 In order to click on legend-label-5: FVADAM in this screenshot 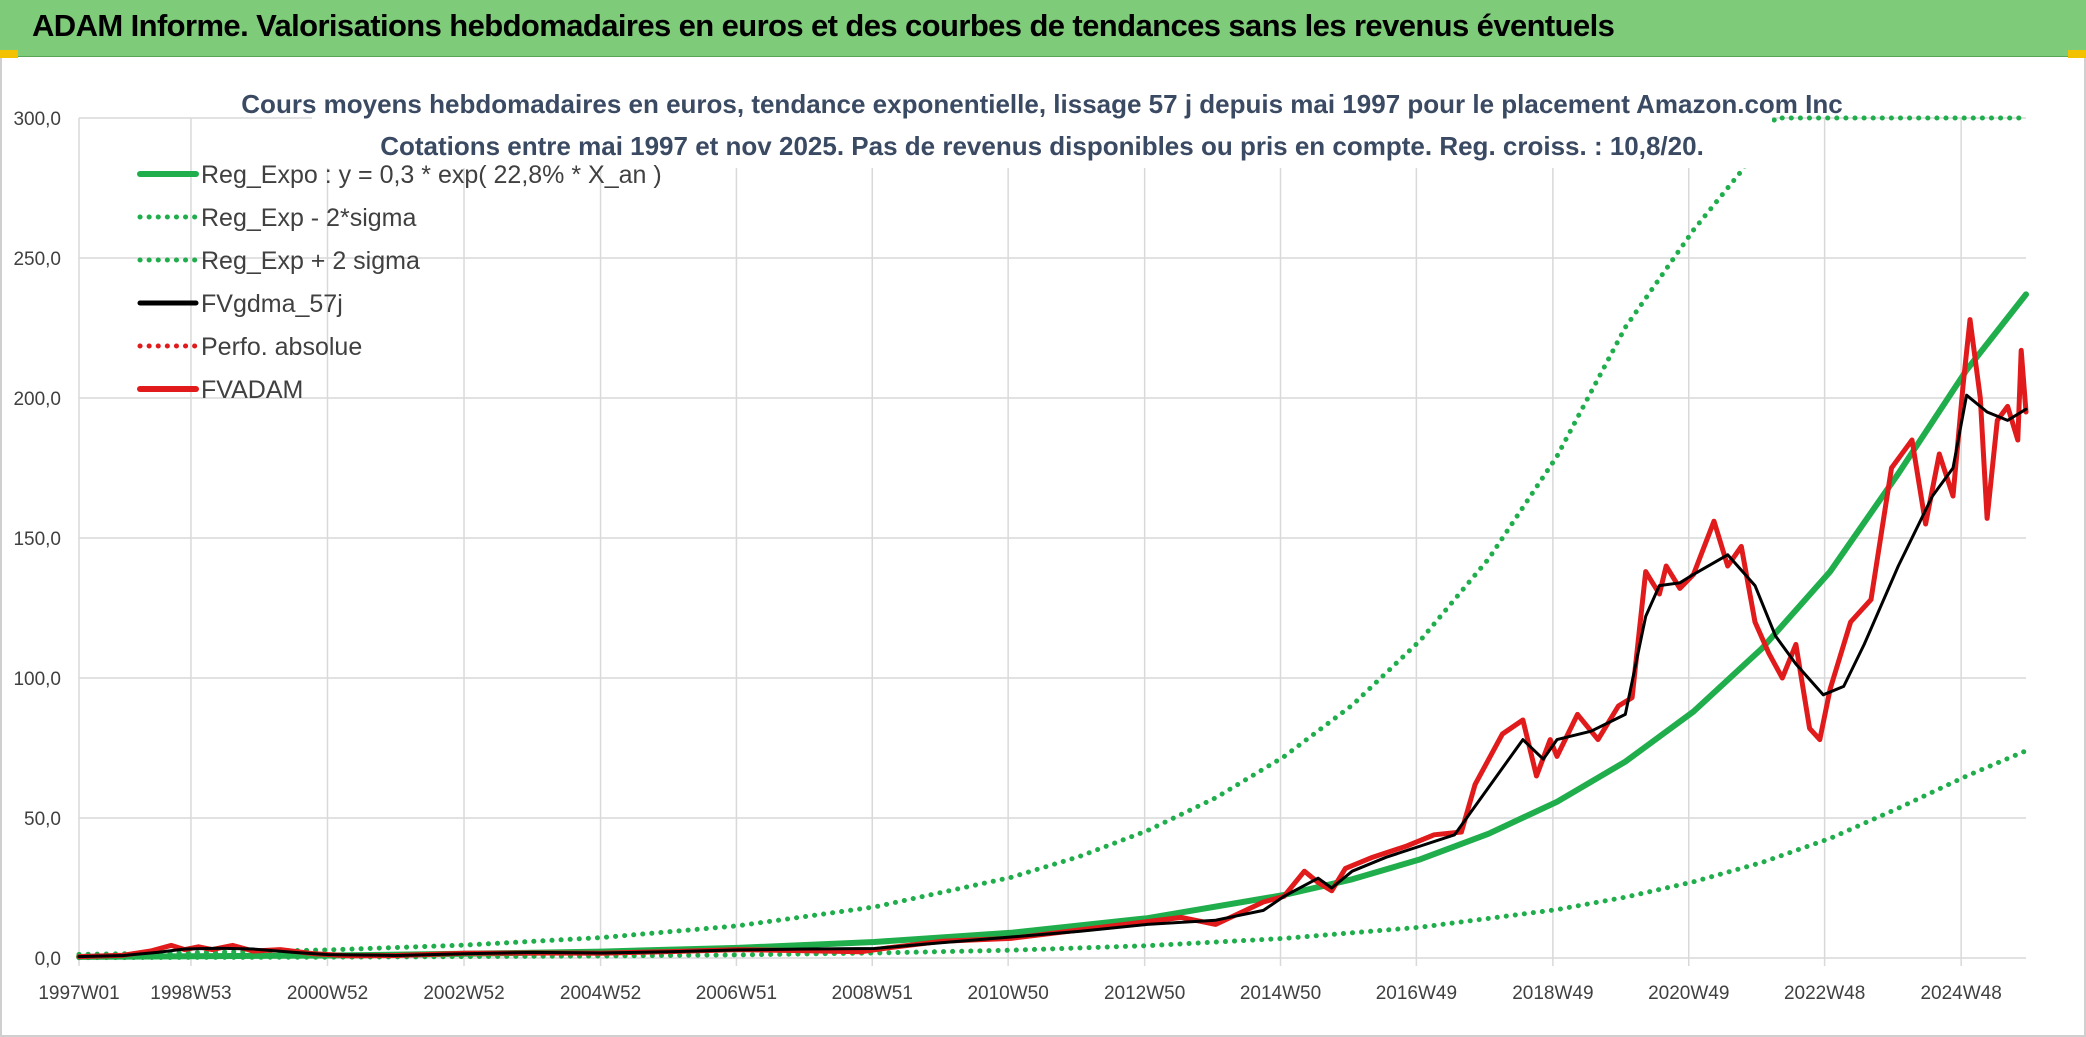, I will do `click(252, 390)`.